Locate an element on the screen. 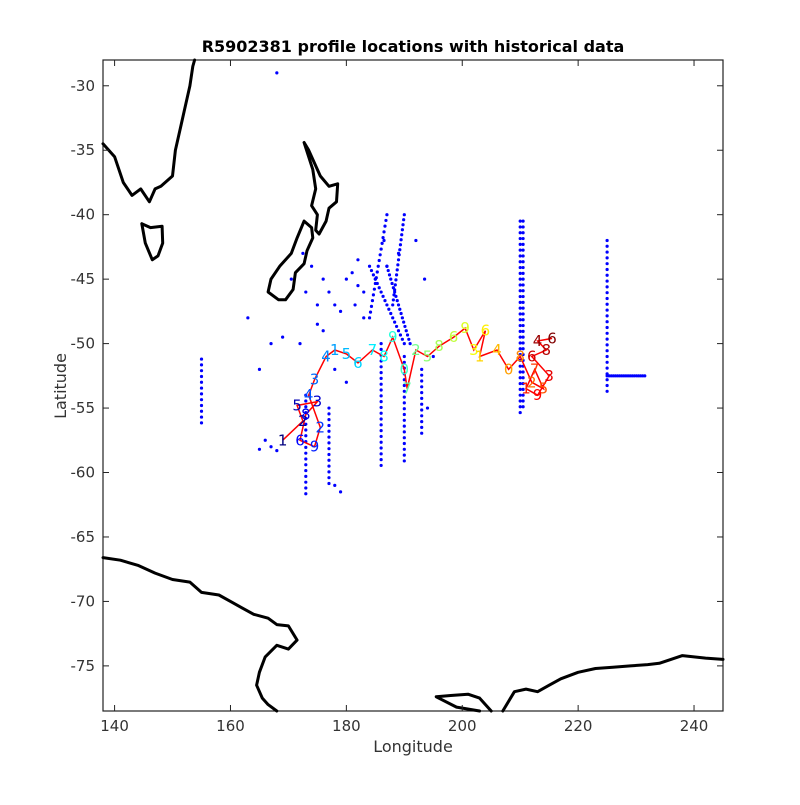 The width and height of the screenshot is (800, 805). x-tick-label: 180 is located at coordinates (346, 726).